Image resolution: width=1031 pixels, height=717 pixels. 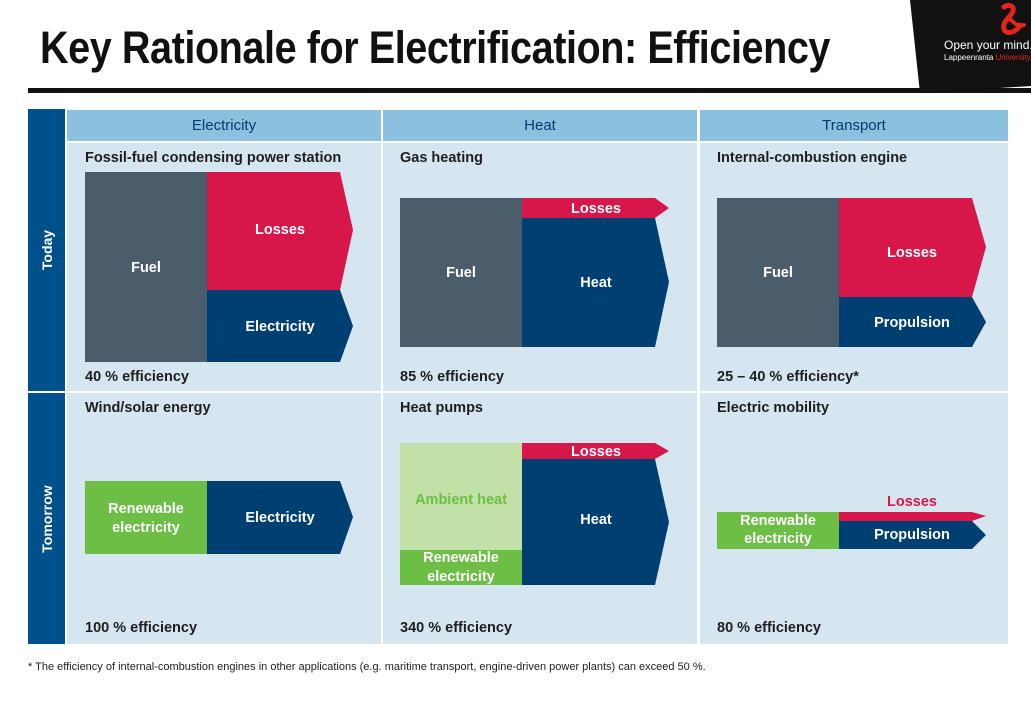 I want to click on brand-box, so click(x=970, y=46).